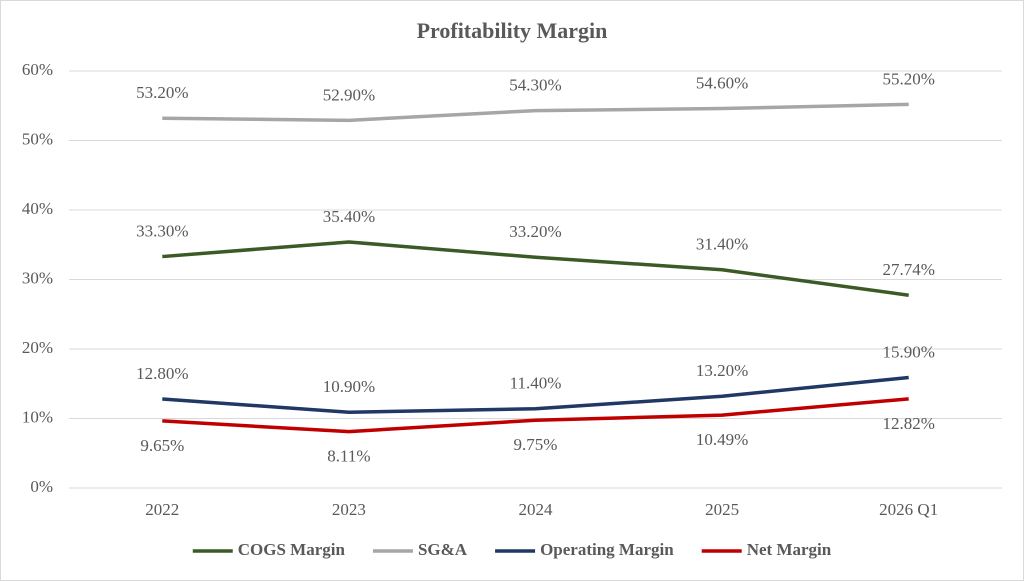 Image resolution: width=1024 pixels, height=581 pixels. Describe the element at coordinates (722, 439) in the screenshot. I see `data-label: 10.49%` at that location.